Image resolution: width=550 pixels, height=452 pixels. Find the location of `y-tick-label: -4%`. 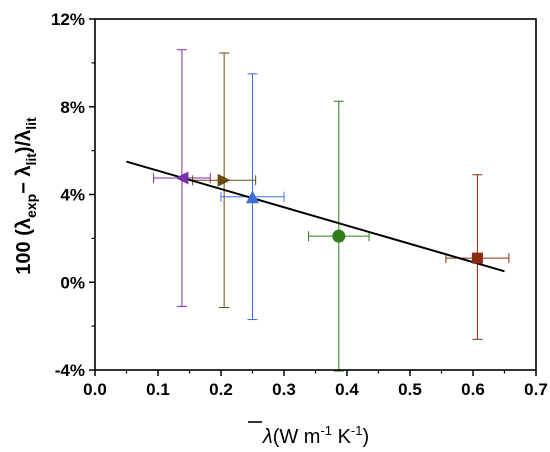

y-tick-label: -4% is located at coordinates (70, 370).